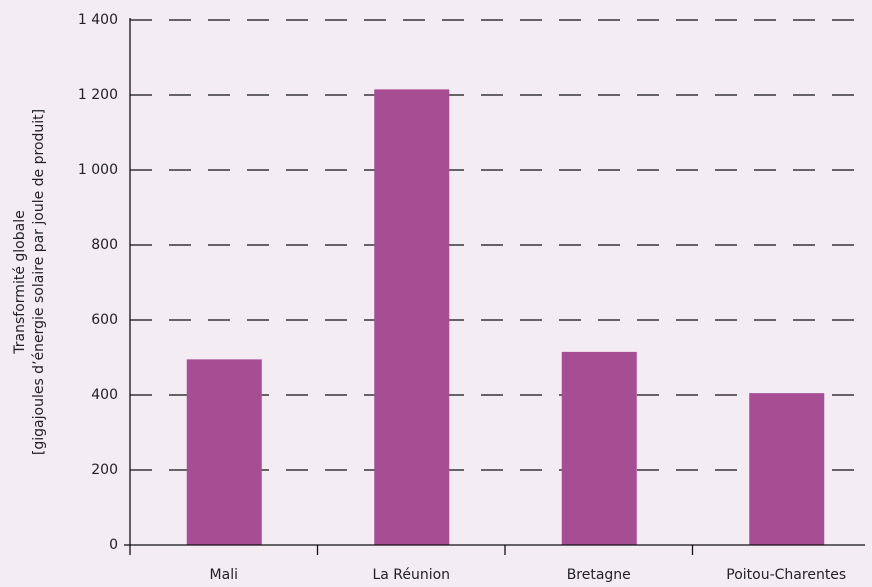  I want to click on y-tick-label: 400, so click(104, 395).